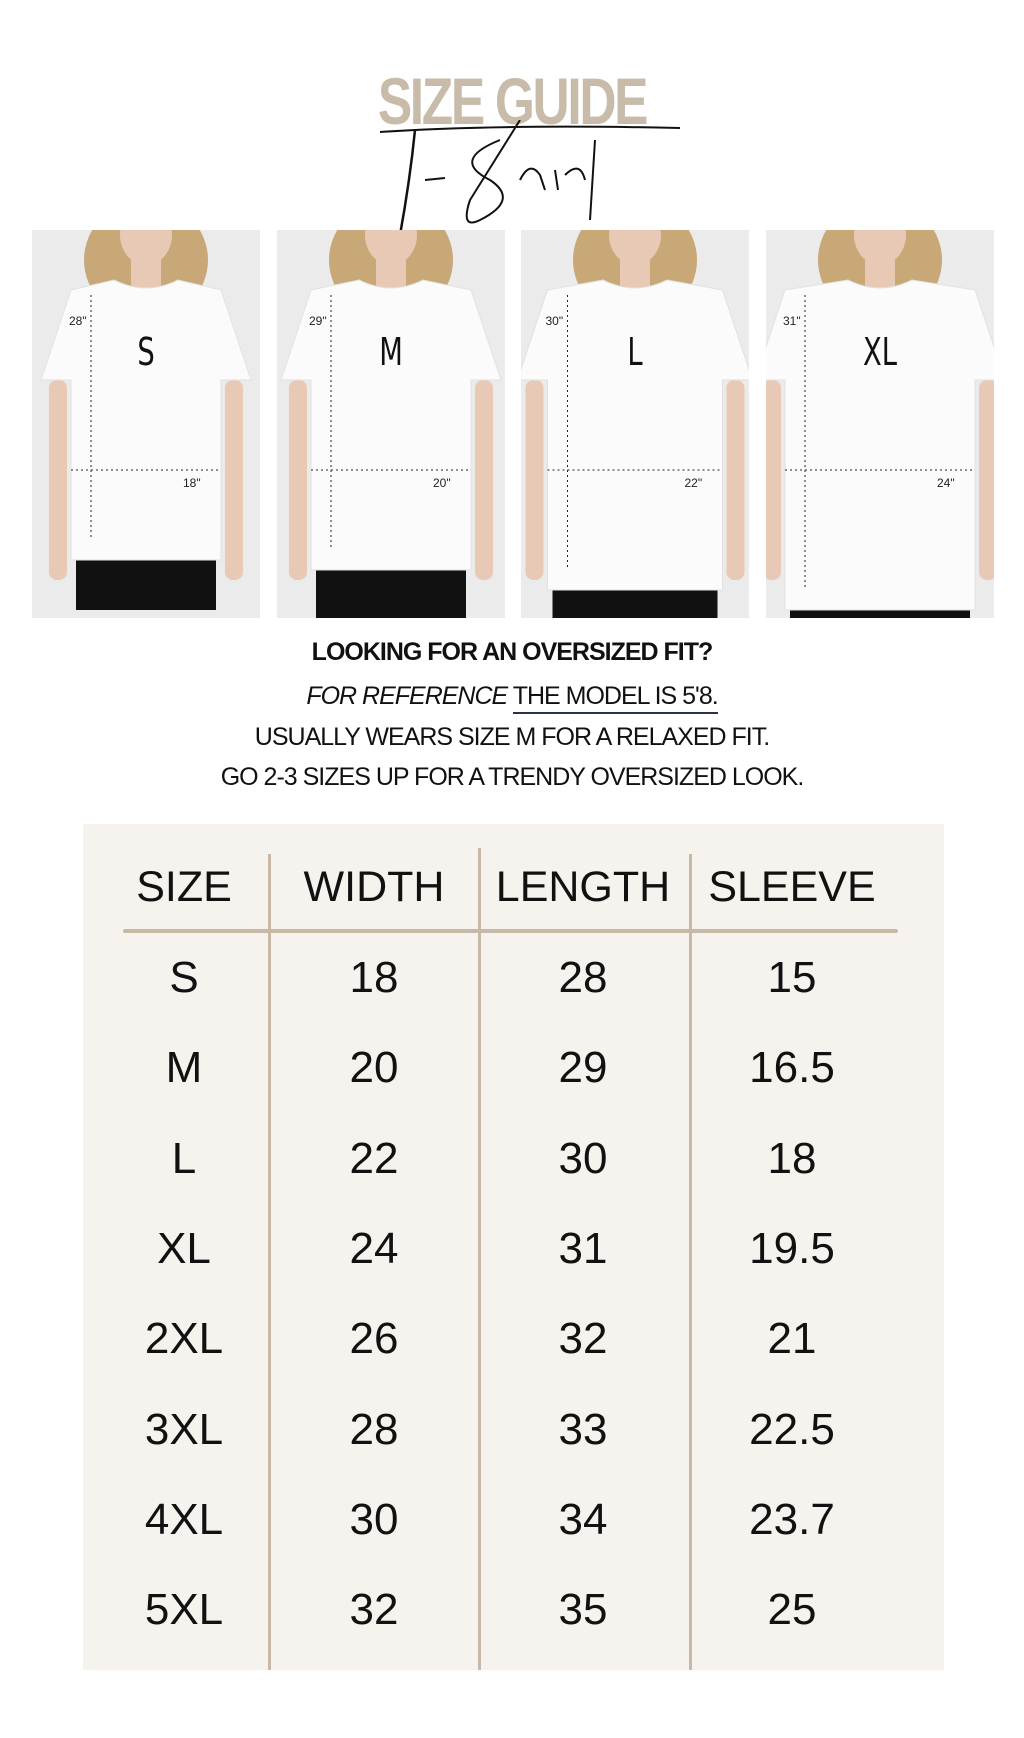 The image size is (1024, 1738). What do you see at coordinates (792, 1519) in the screenshot?
I see `sleeve-cell: 23.7` at bounding box center [792, 1519].